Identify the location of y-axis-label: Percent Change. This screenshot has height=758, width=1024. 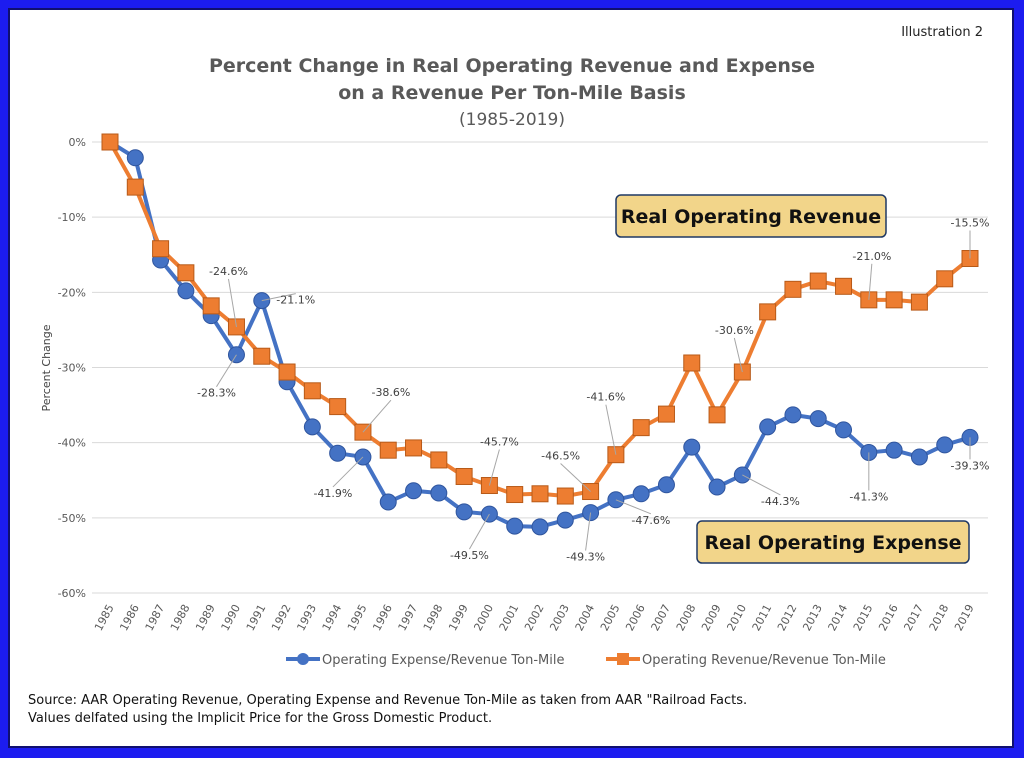
(46, 367).